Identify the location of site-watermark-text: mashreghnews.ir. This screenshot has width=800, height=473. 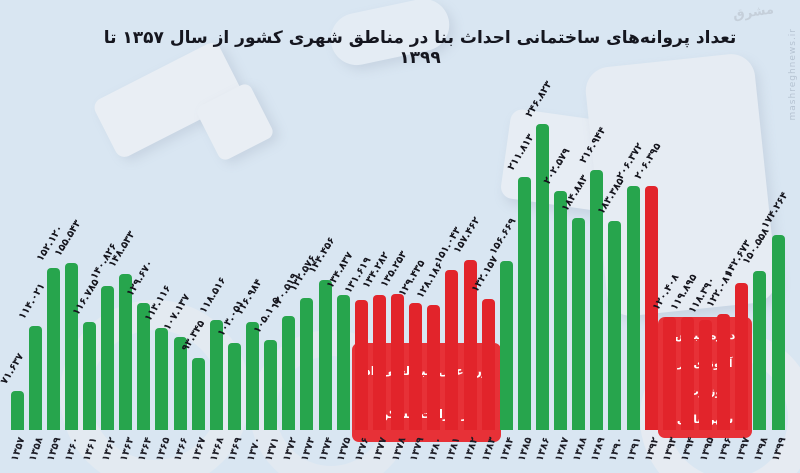
(793, 74).